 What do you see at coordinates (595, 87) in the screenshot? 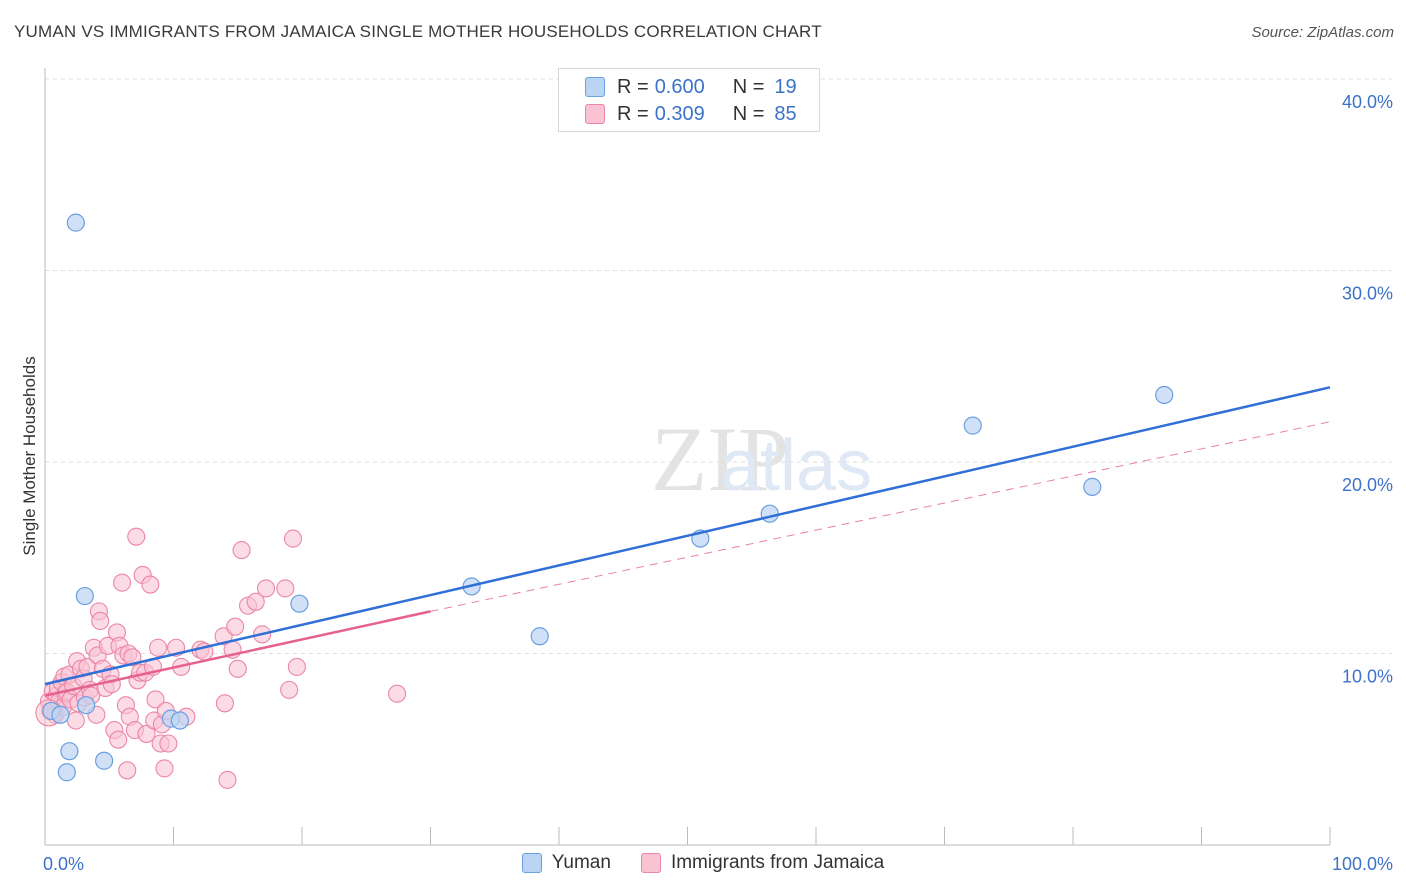
I see `legend-swatch-yuman` at bounding box center [595, 87].